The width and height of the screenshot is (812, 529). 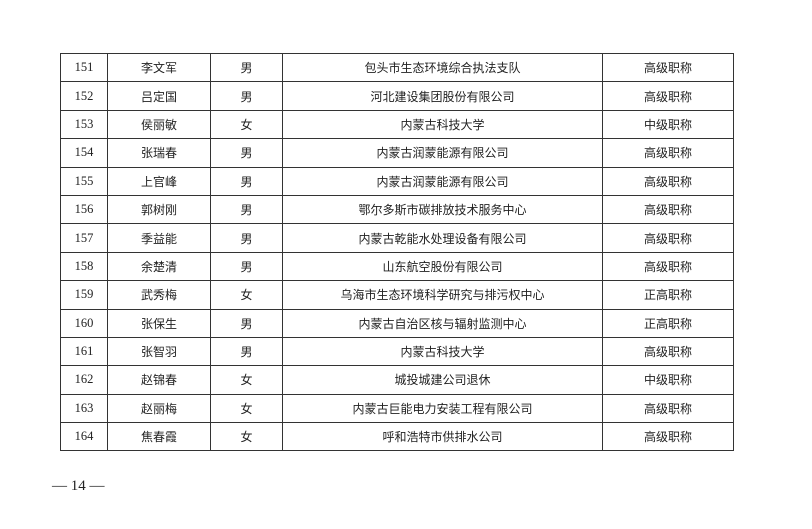 I want to click on table-row: 154 张瑞春男内蒙古润蒙能源有限公司 高级职称, so click(x=397, y=153).